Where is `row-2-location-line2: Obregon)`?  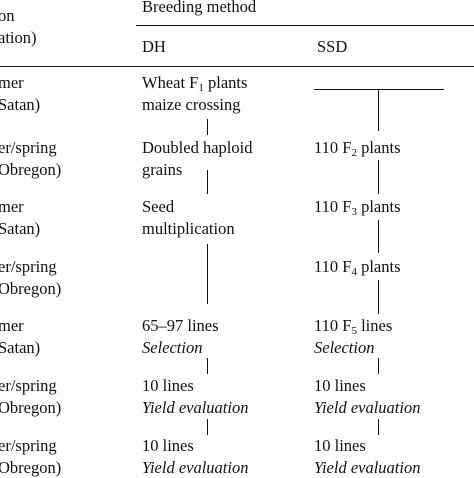
row-2-location-line2: Obregon) is located at coordinates (31, 169).